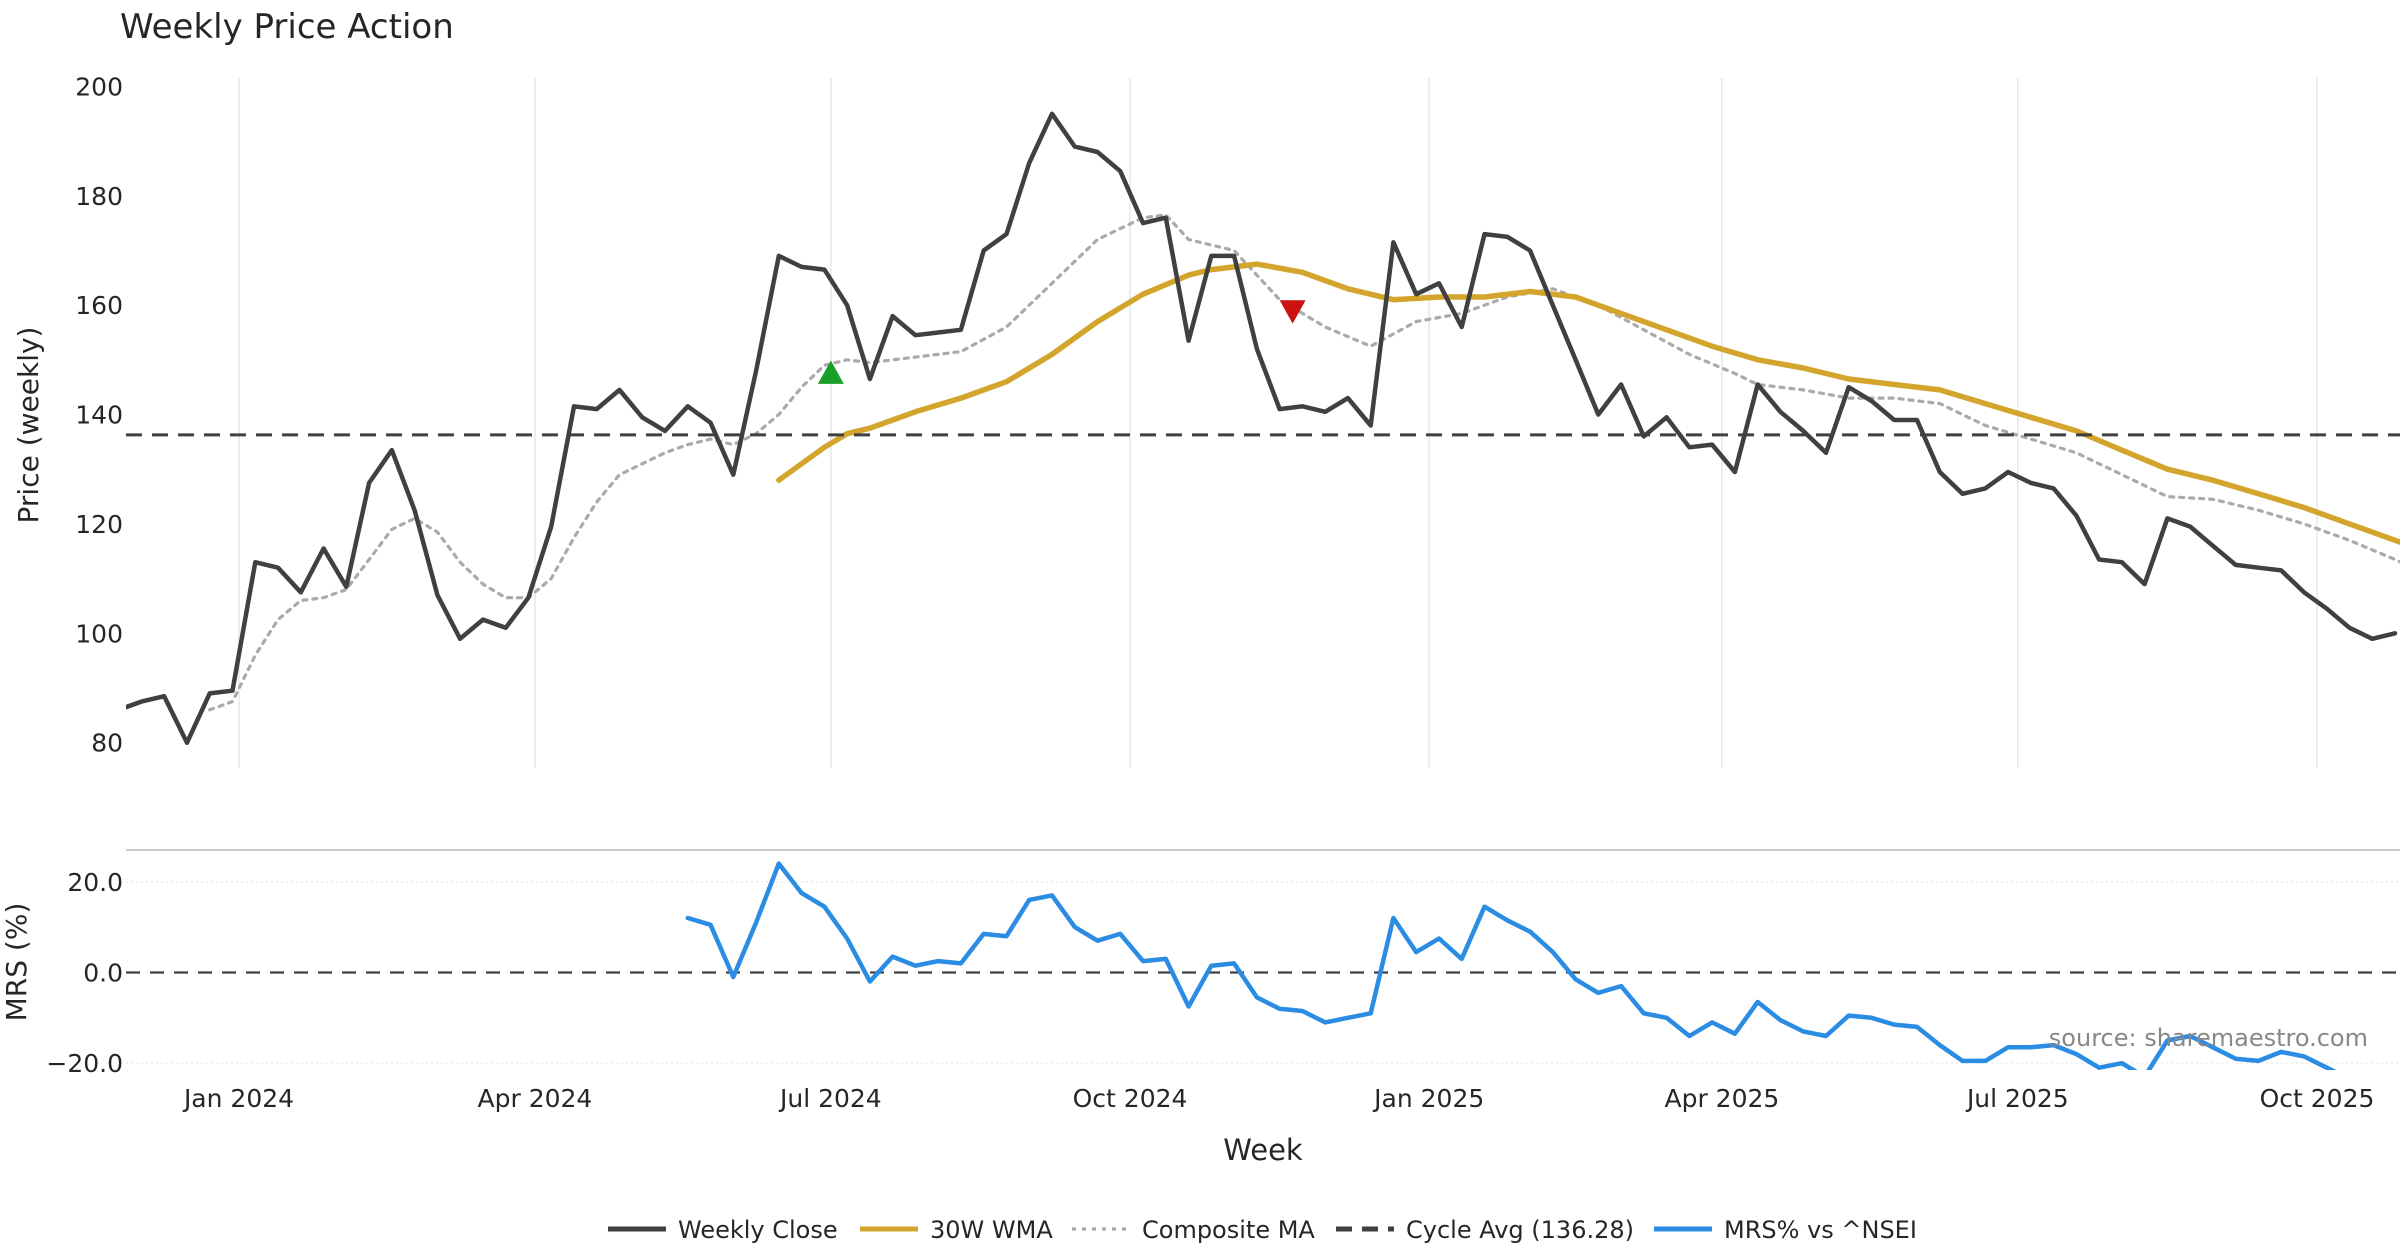 This screenshot has width=2400, height=1260. I want to click on x-tick-label: Jul 2024, so click(830, 1098).